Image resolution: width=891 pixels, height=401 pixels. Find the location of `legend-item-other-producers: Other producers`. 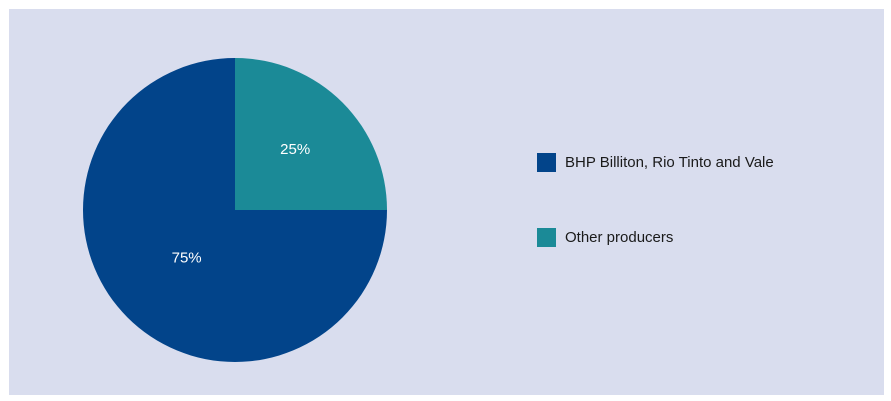

legend-item-other-producers: Other producers is located at coordinates (655, 237).